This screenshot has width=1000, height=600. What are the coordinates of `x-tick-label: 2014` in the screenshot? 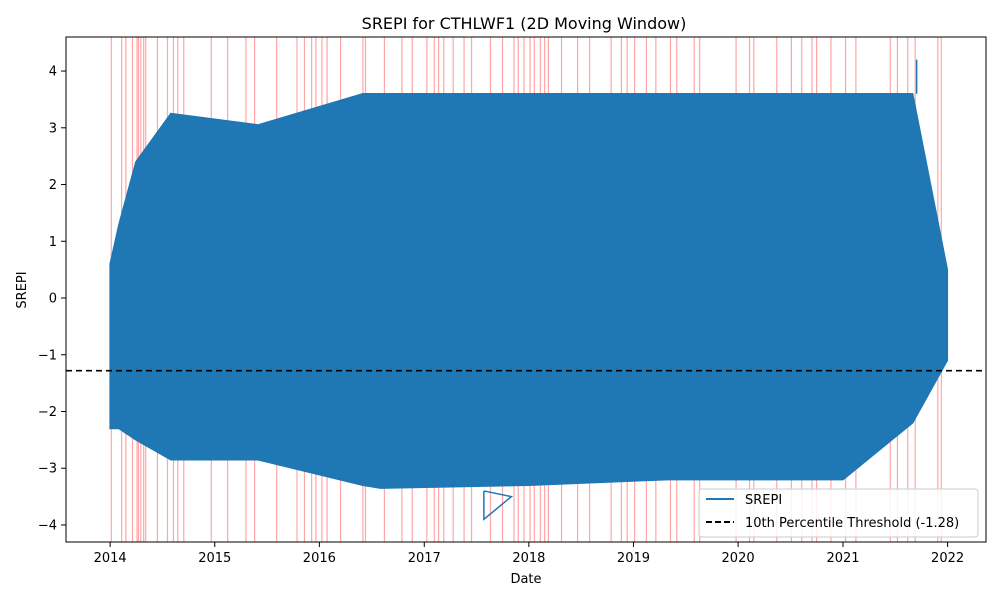 It's located at (110, 558).